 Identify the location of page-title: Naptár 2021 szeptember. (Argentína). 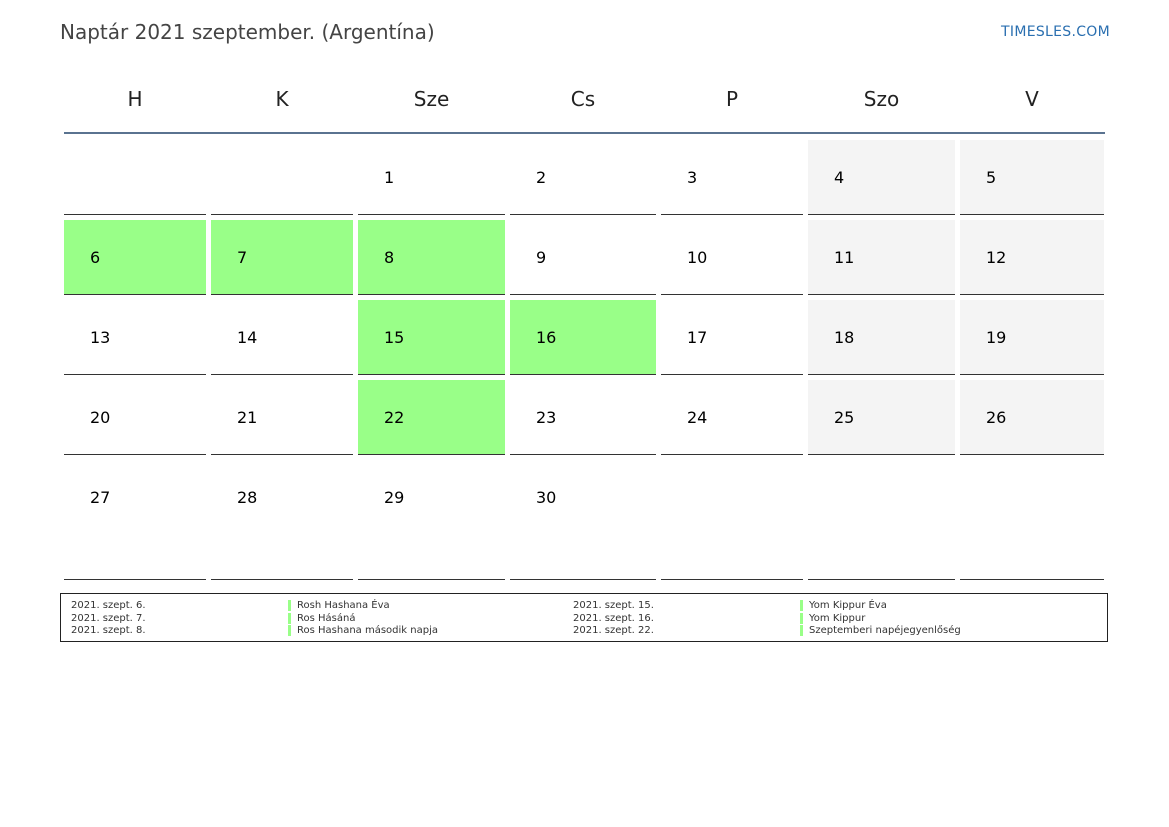
(247, 32).